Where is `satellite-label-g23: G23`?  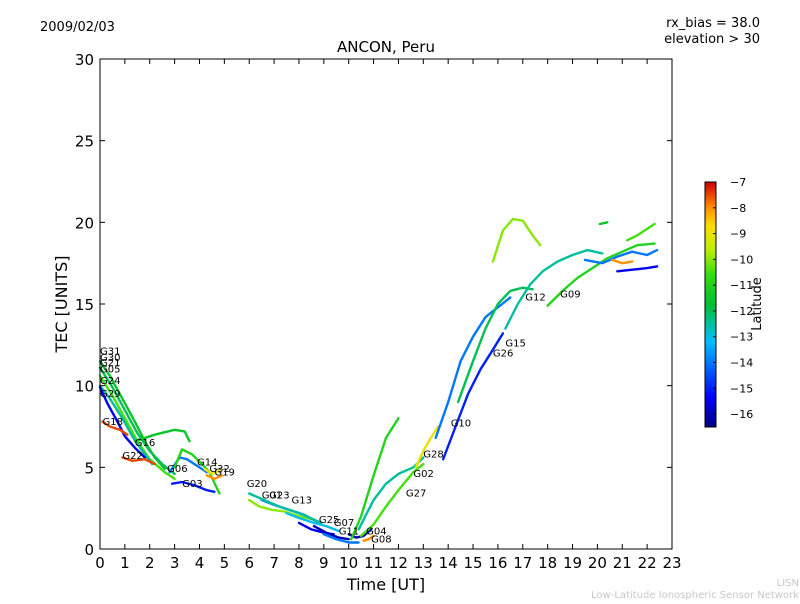 satellite-label-g23: G23 is located at coordinates (279, 495).